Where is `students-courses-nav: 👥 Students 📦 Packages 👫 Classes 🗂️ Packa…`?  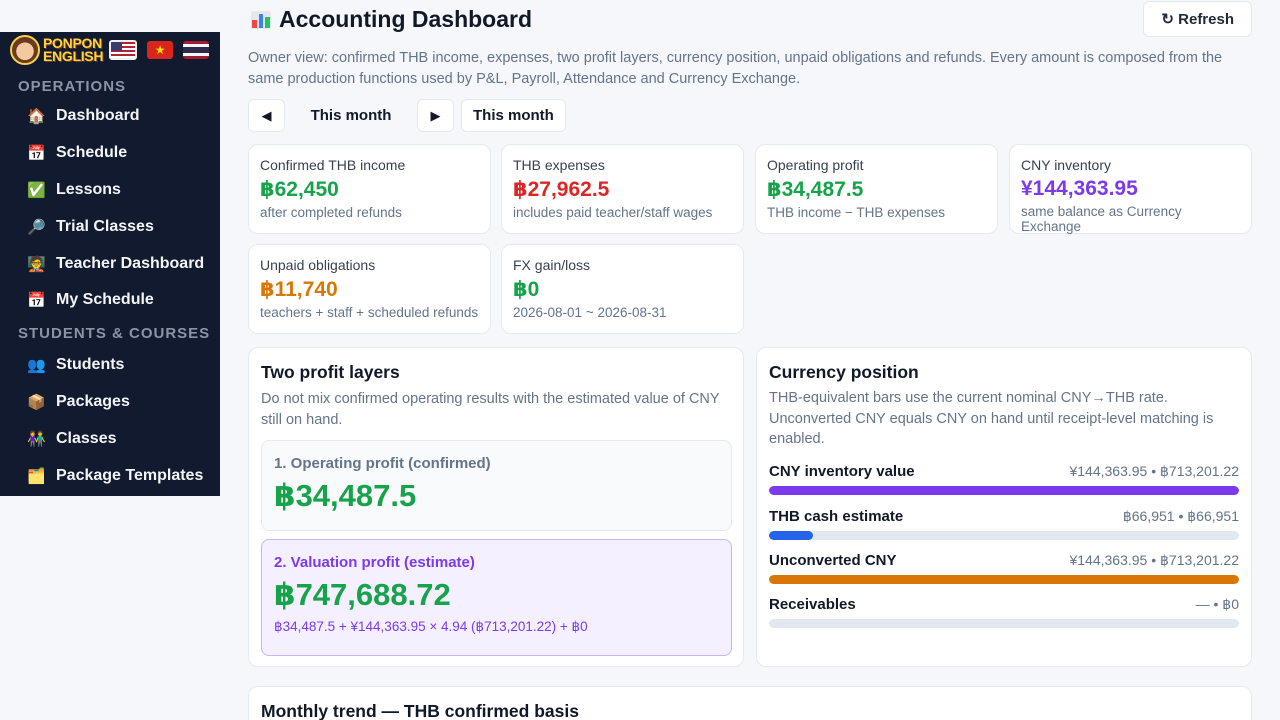 students-courses-nav: 👥 Students 📦 Packages 👫 Classes 🗂️ Packa… is located at coordinates (110, 420).